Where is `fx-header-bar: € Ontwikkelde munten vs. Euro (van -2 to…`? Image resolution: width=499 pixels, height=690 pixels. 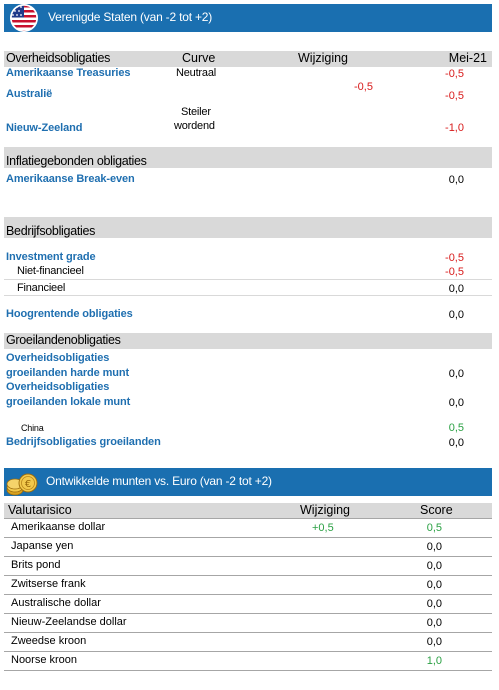 fx-header-bar: € Ontwikkelde munten vs. Euro (van -2 to… is located at coordinates (248, 482).